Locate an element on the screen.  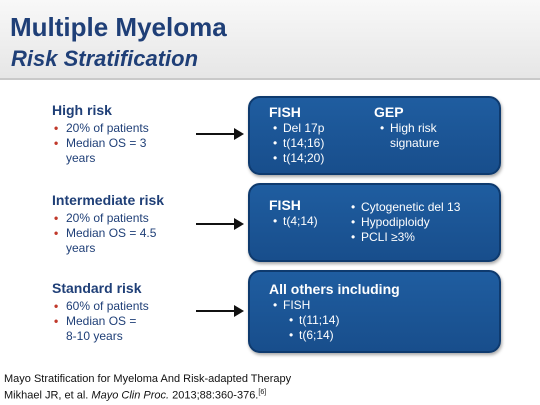
gep-column: GEP • High risk signature is located at coordinates (406, 127).